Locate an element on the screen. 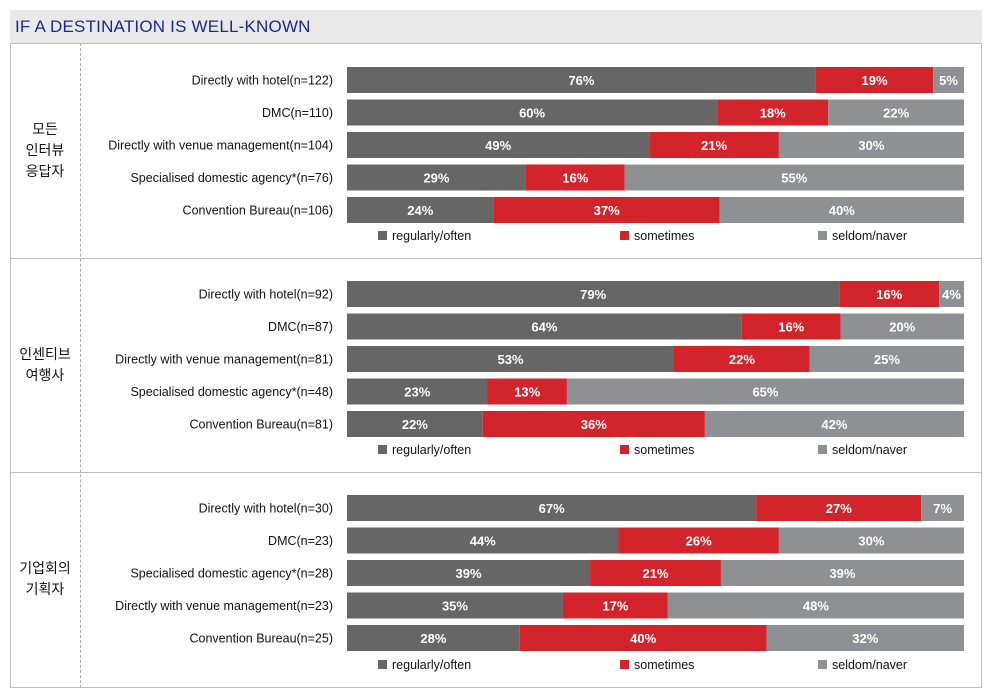  data-label: 16% is located at coordinates (575, 178).